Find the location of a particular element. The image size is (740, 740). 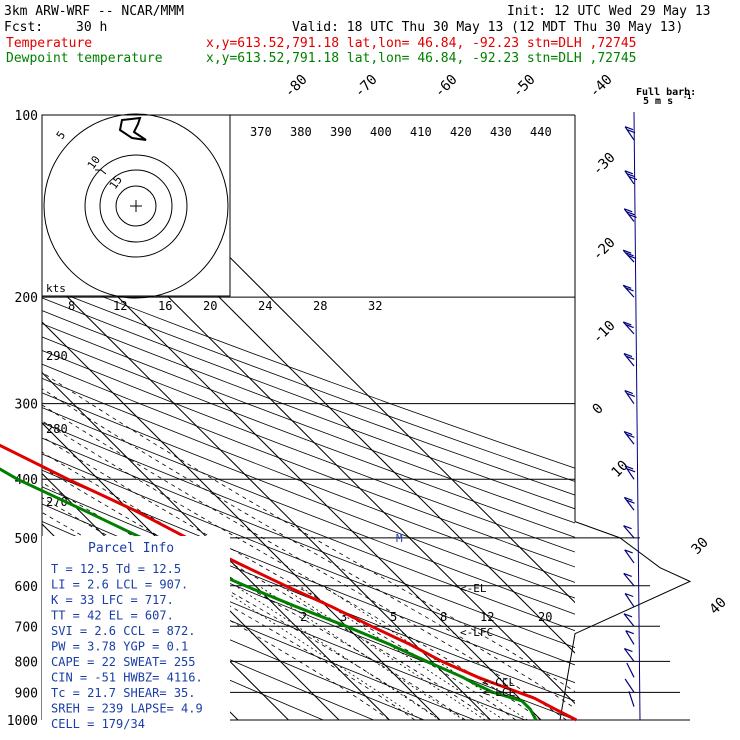

parcel-info-title: Parcel Info is located at coordinates (131, 548).